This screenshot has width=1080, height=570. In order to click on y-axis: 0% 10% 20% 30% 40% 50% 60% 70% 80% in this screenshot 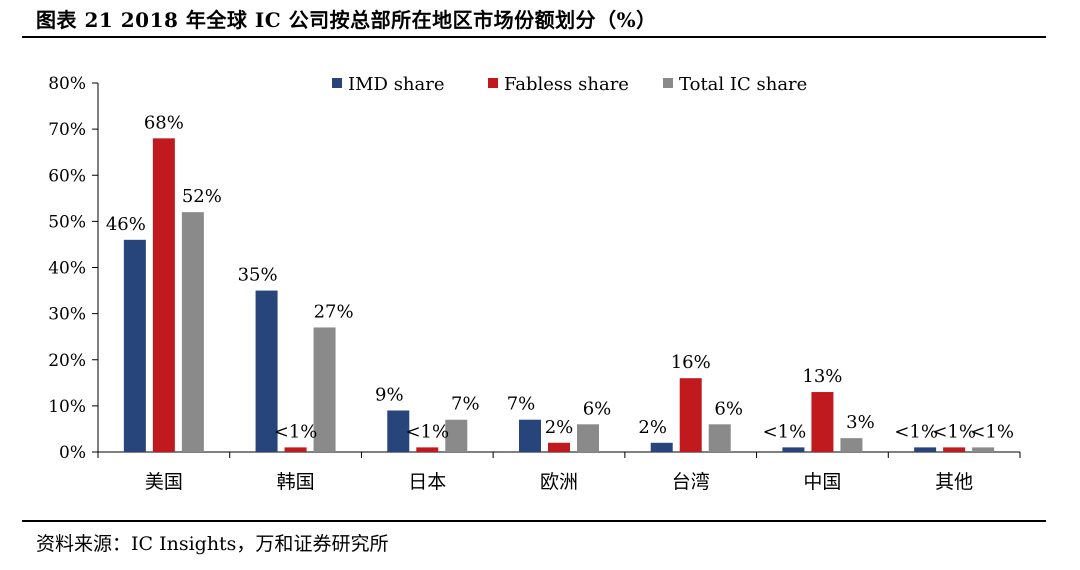, I will do `click(73, 268)`.